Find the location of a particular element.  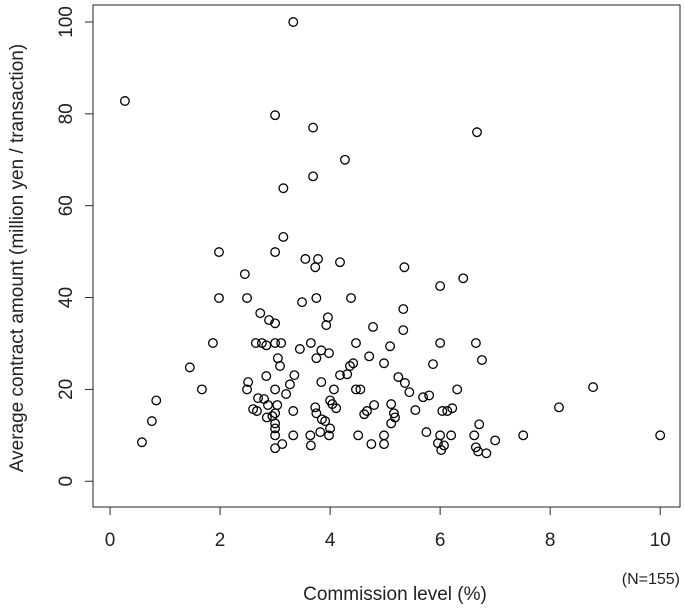

y-tick-label: 60 is located at coordinates (66, 205).